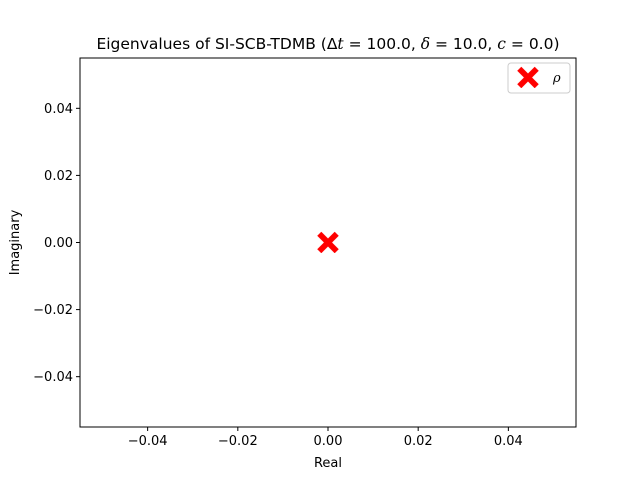  What do you see at coordinates (148, 441) in the screenshot?
I see `x-tick-label: −0.04` at bounding box center [148, 441].